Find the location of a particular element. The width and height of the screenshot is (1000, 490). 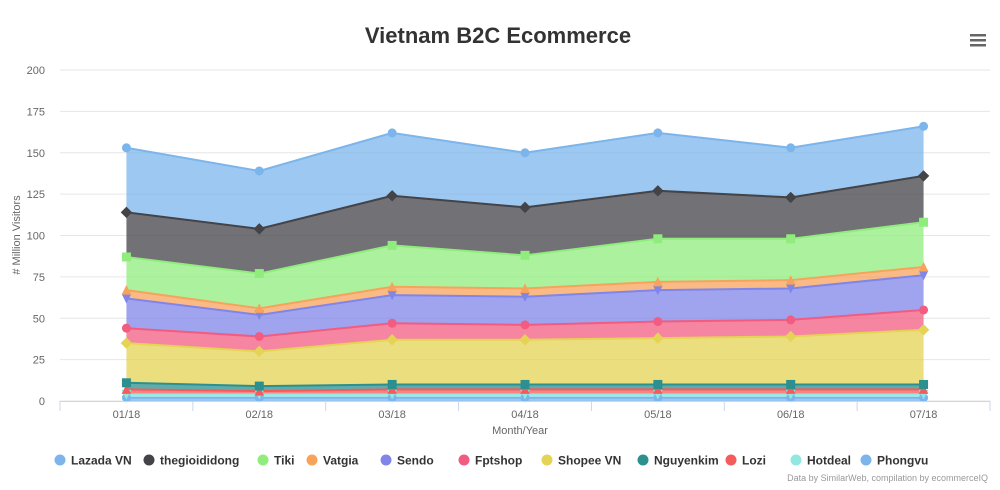

x-tick-label: 07/18 is located at coordinates (924, 415).